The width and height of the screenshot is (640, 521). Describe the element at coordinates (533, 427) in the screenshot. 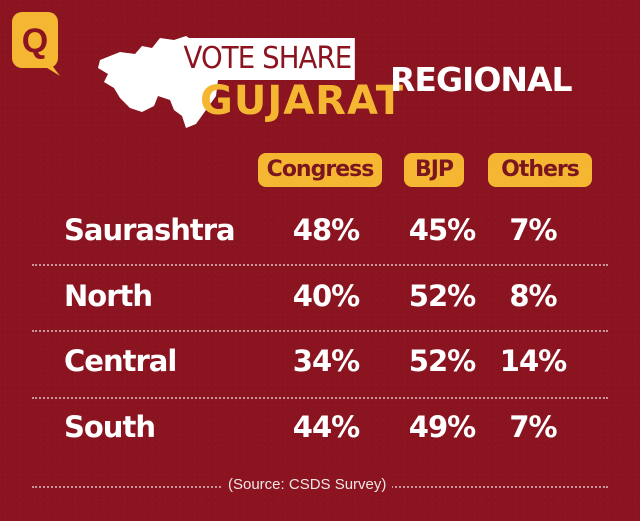

I see `cell-south-others: 7%` at that location.